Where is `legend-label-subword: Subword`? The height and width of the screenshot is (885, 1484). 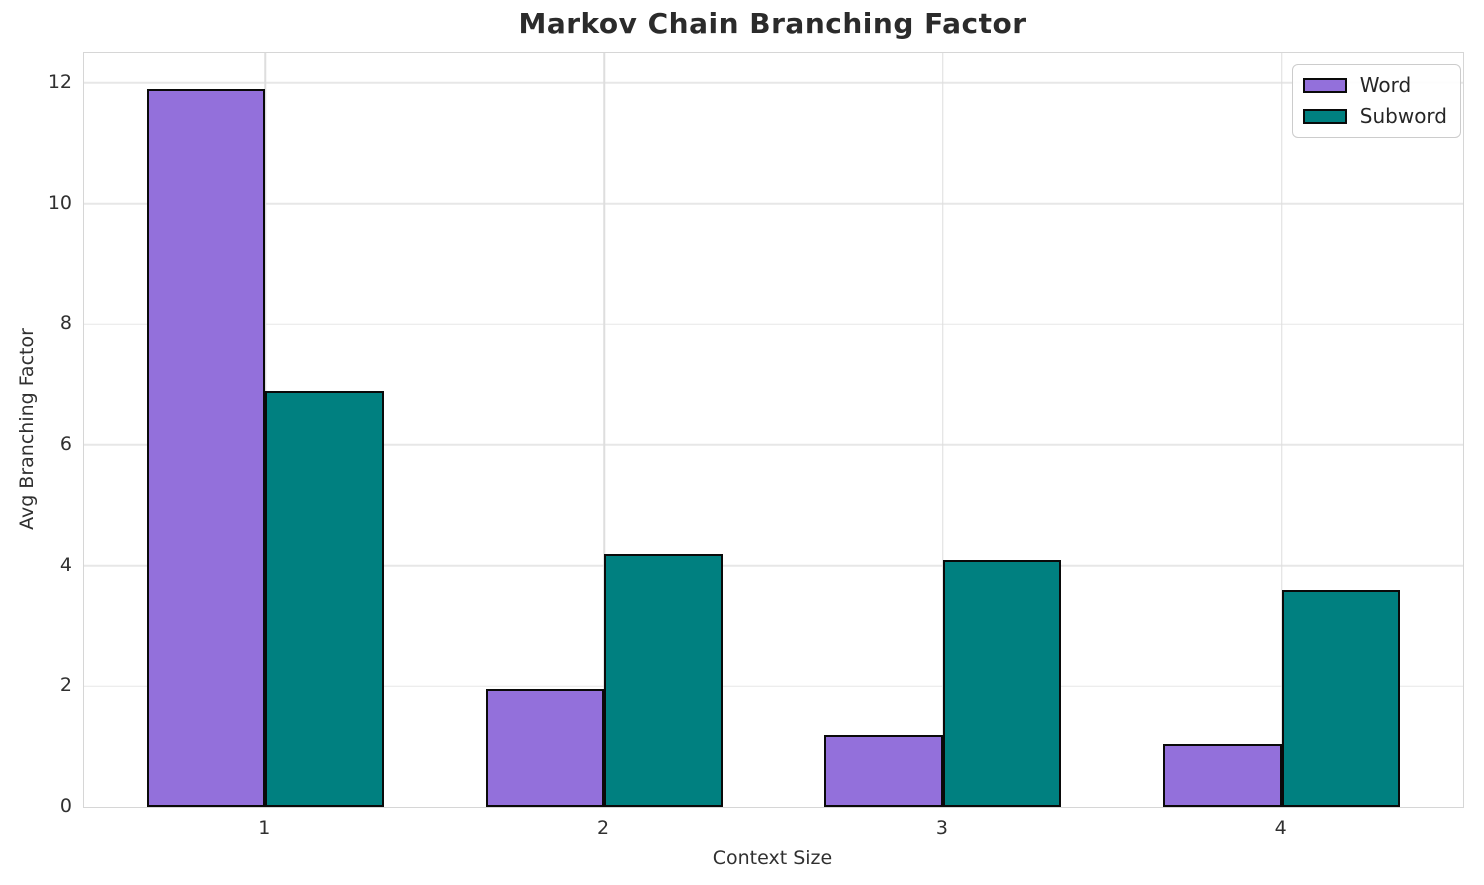
legend-label-subword: Subword is located at coordinates (1403, 116).